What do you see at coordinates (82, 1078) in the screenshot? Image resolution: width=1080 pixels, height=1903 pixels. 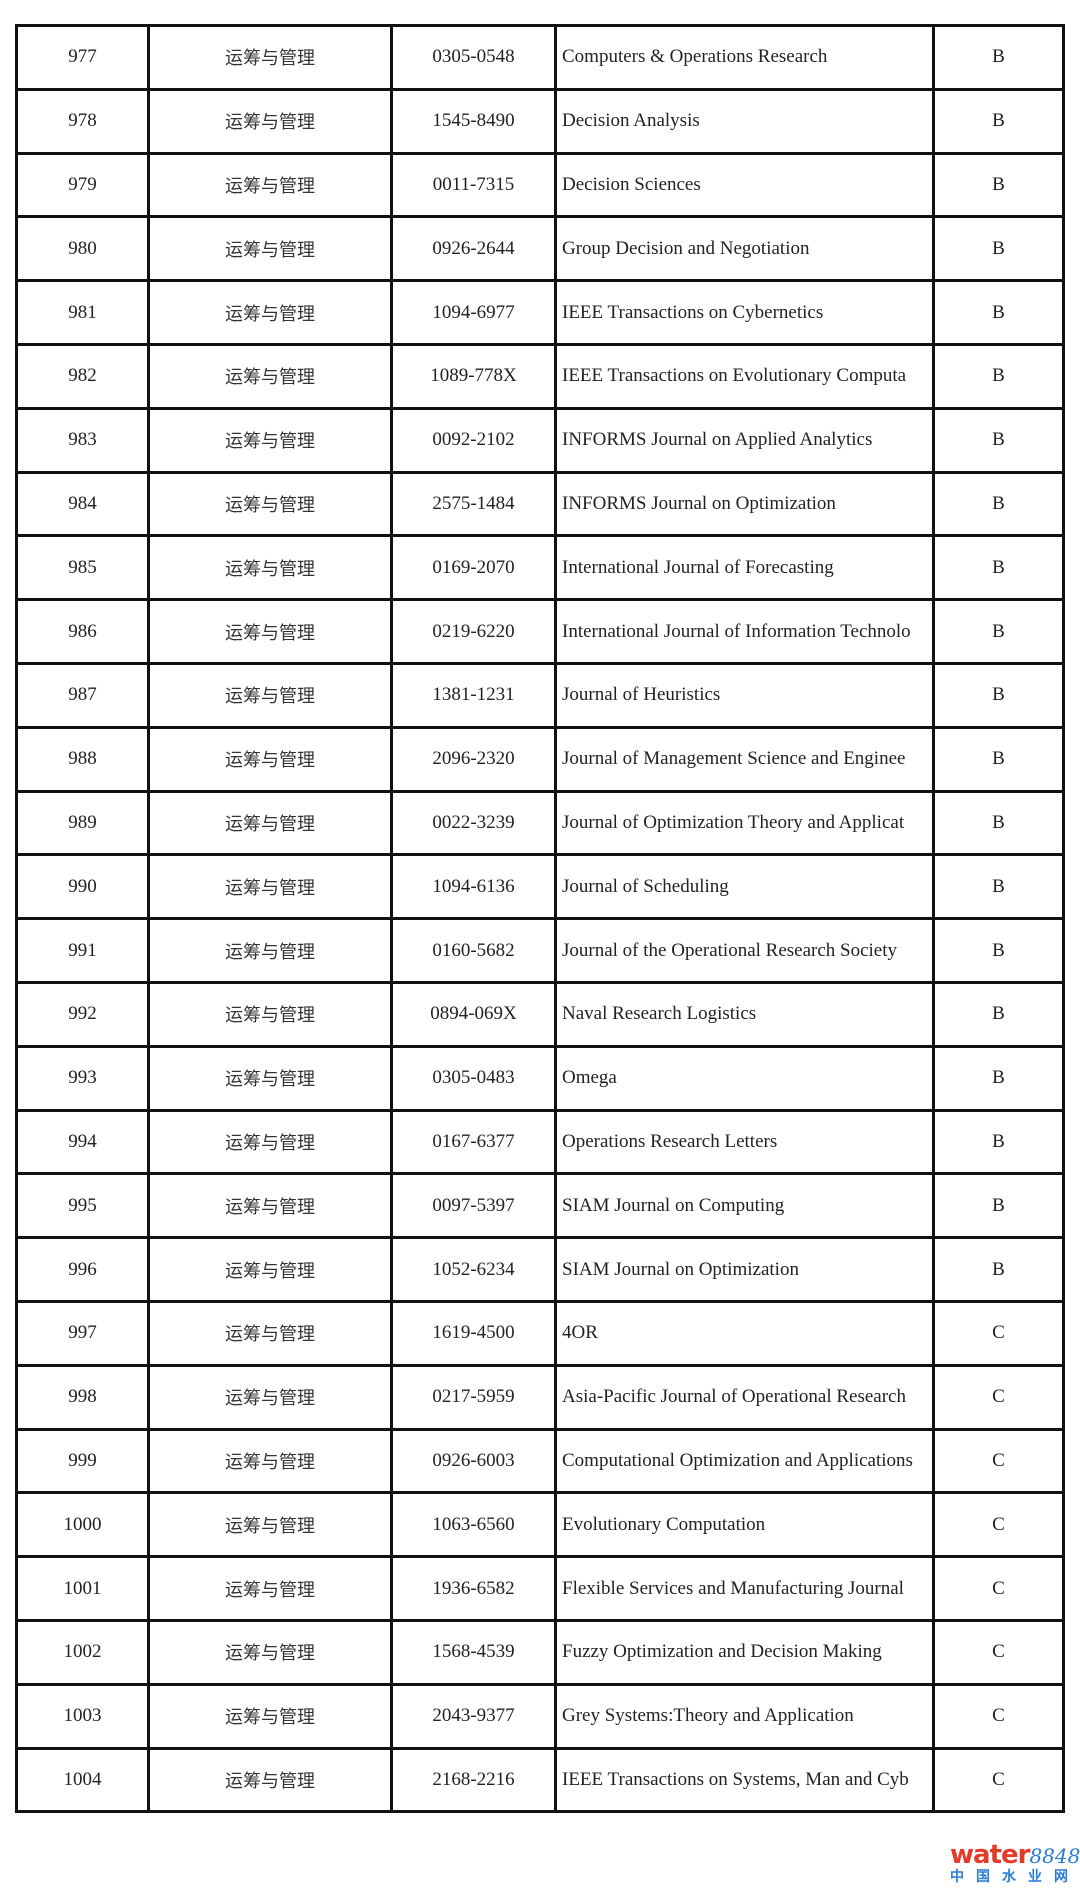 I see `row-number: 993` at bounding box center [82, 1078].